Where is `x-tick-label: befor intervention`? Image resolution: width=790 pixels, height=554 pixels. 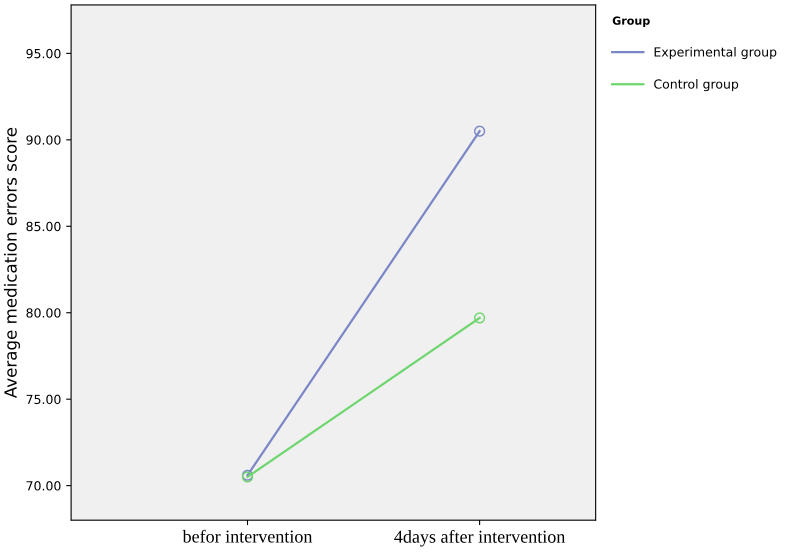 x-tick-label: befor intervention is located at coordinates (247, 536).